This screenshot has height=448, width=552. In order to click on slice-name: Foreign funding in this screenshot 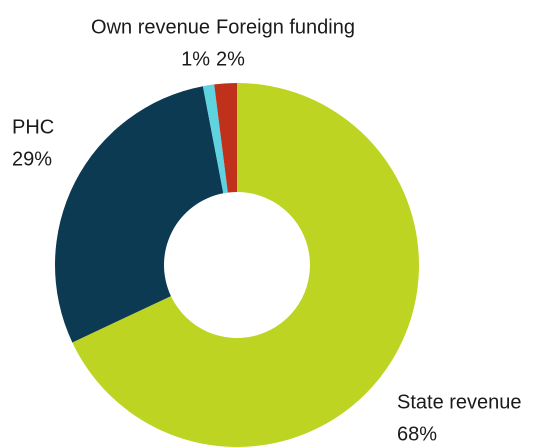, I will do `click(285, 27)`.